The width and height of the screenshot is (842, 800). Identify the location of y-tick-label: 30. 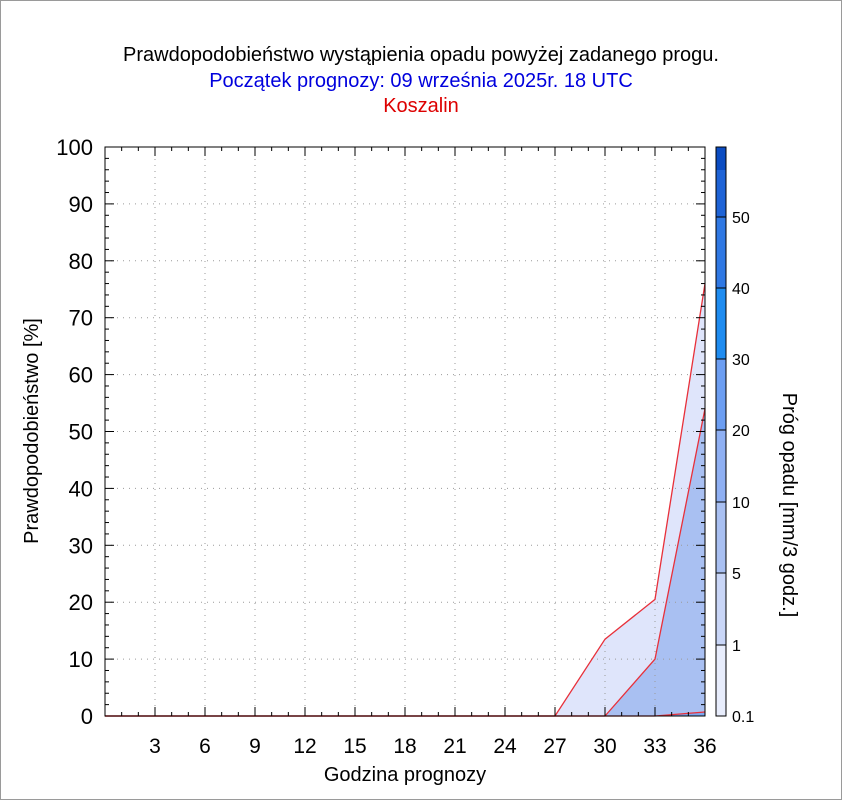
(81, 545).